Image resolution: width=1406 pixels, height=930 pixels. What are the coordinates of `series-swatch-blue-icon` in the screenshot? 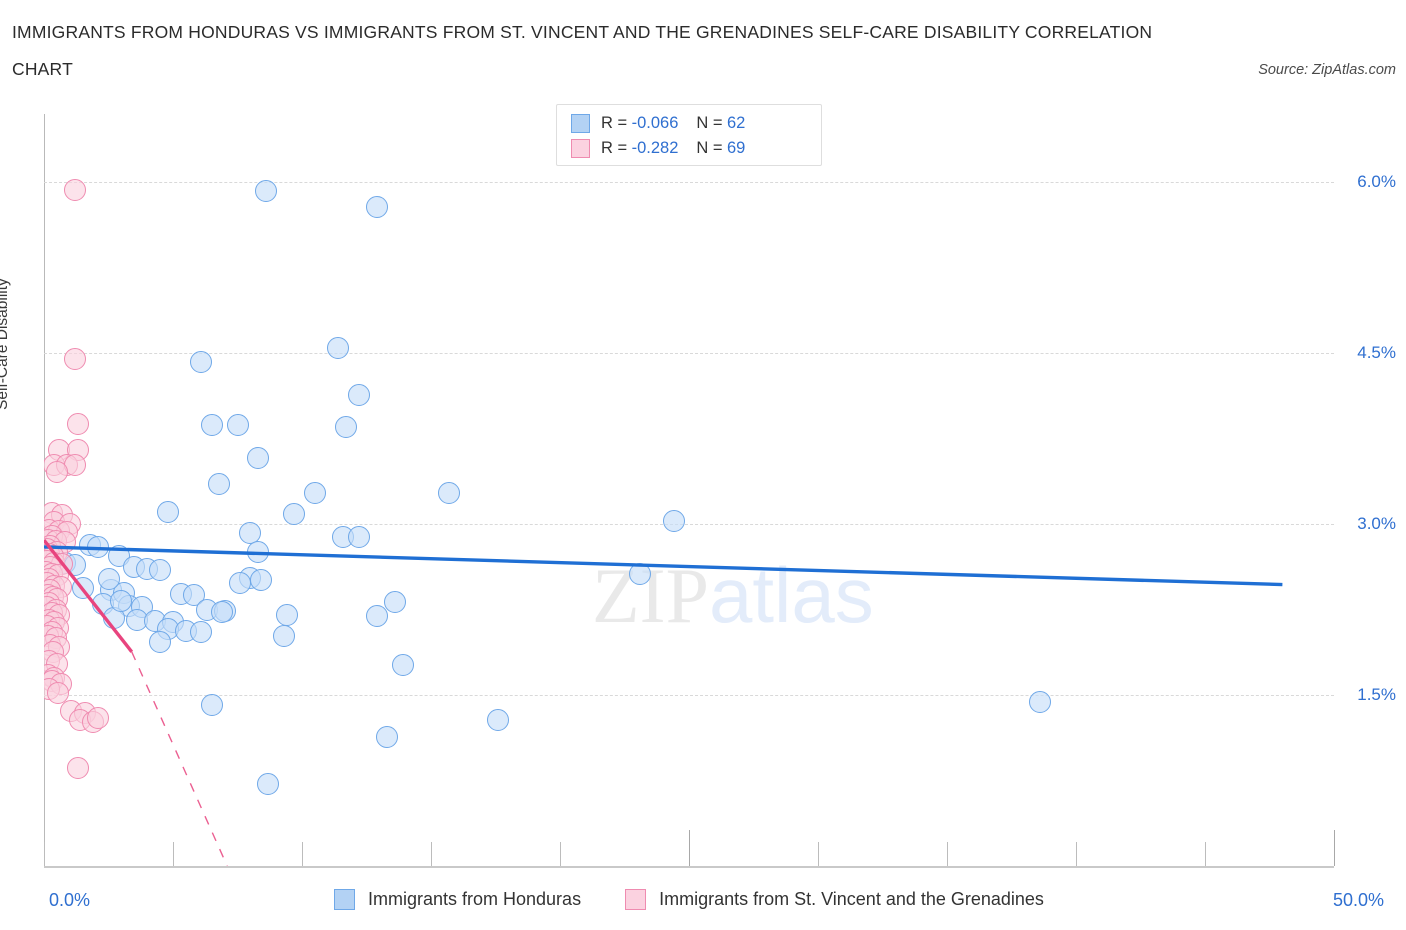 It's located at (344, 899).